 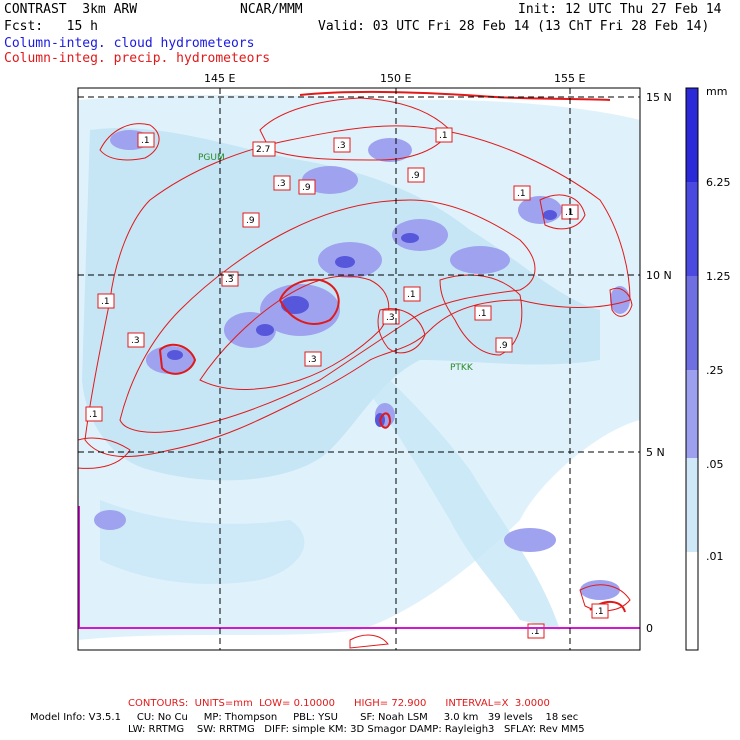 I want to click on lon-label-155e: 155 E, so click(x=569, y=78).